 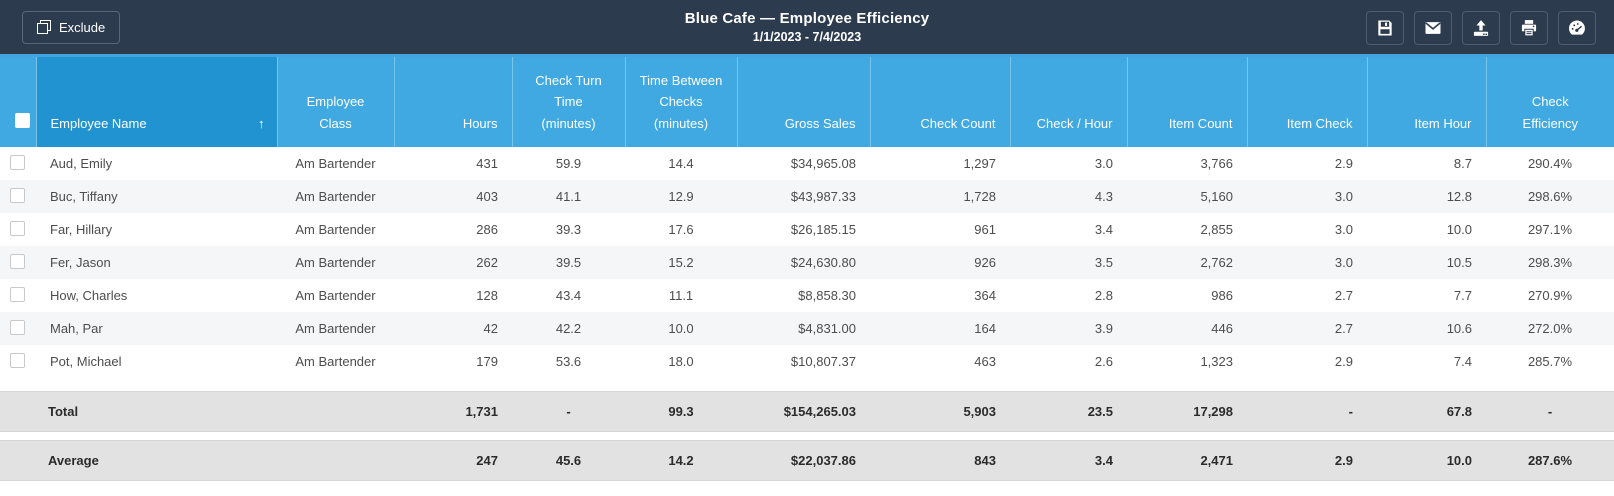 I want to click on print-button, so click(x=1529, y=28).